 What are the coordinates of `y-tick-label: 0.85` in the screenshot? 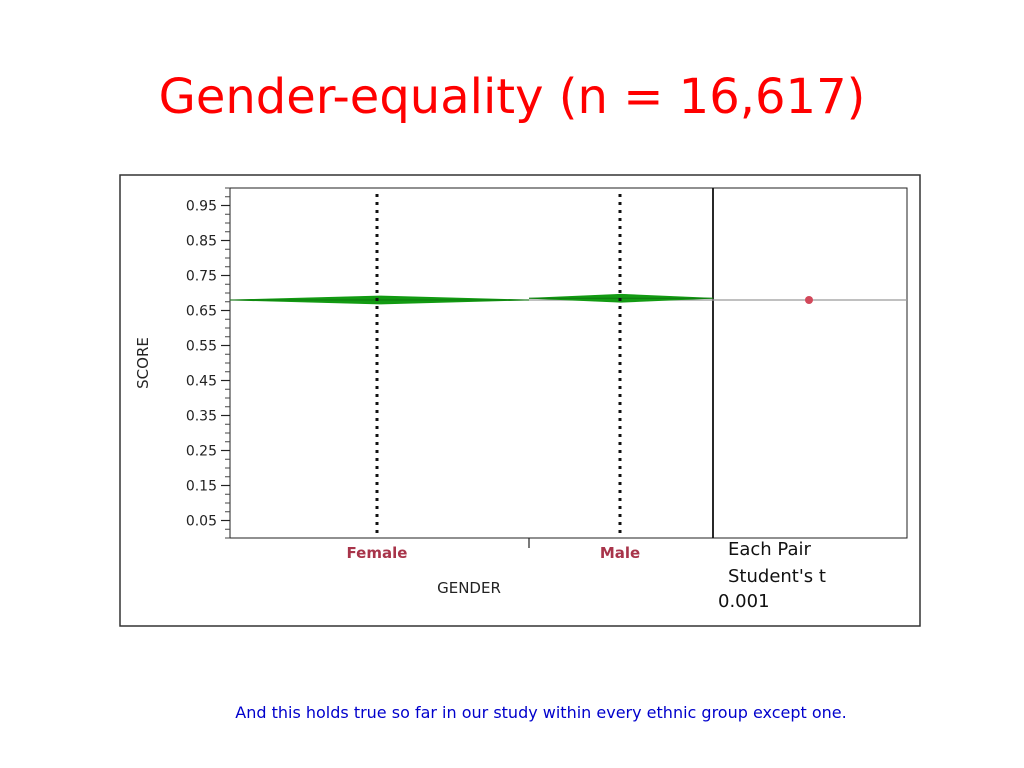 It's located at (201, 242).